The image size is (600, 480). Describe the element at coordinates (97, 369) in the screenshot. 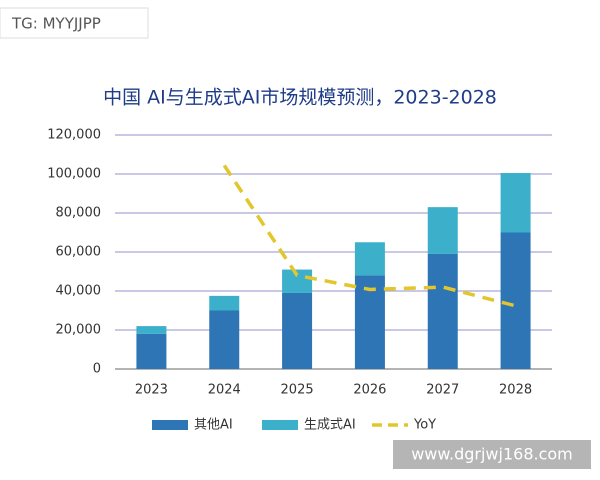

I see `y-tick-label: 0` at that location.